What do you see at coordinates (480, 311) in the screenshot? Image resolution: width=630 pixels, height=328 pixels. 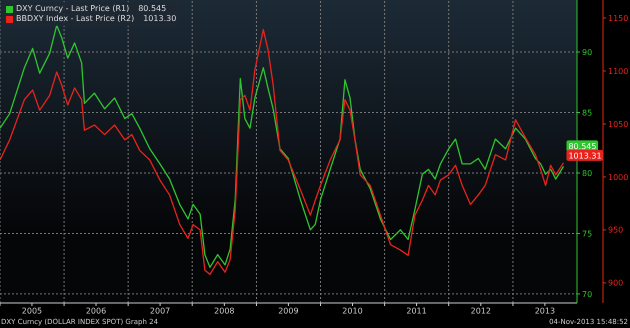 I see `x-tick-label: 2012` at bounding box center [480, 311].